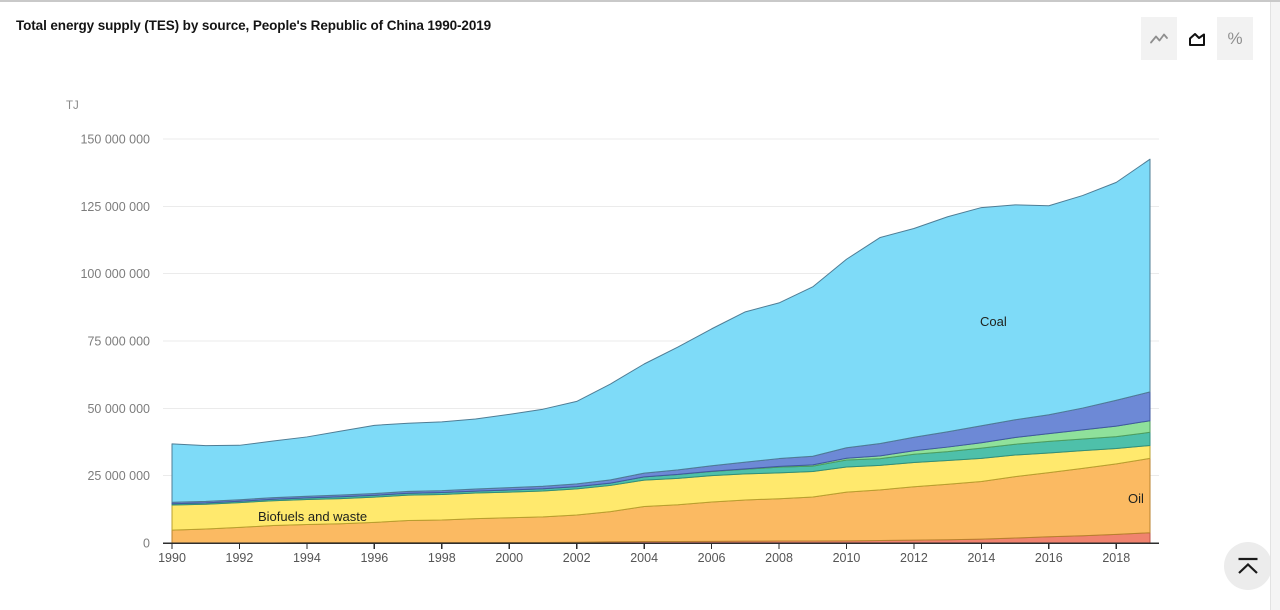  I want to click on scrollbar-track, so click(1275, 306).